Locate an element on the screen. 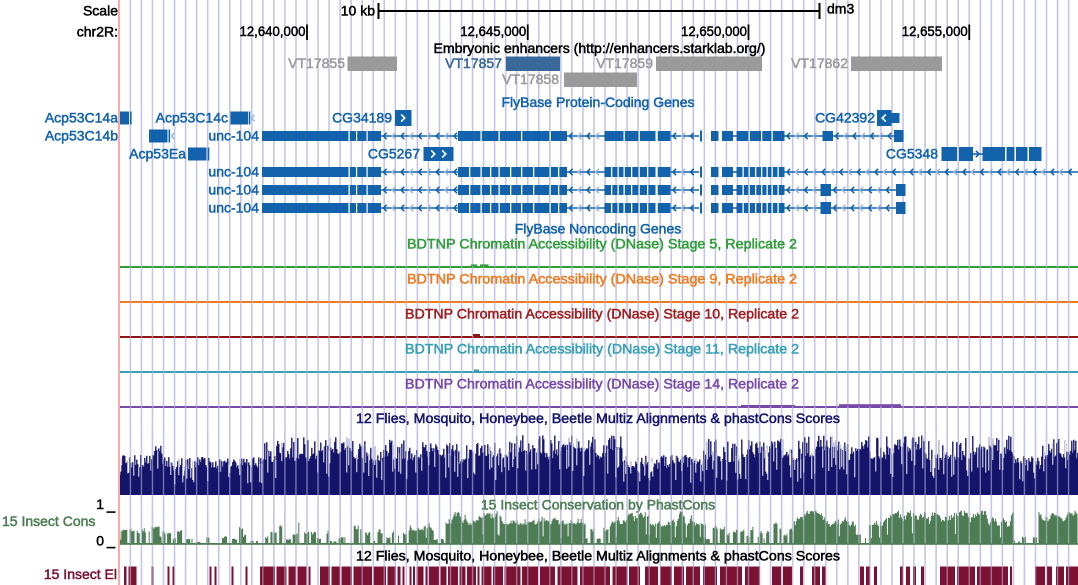  svg-text: Acp53Ea is located at coordinates (157, 154).